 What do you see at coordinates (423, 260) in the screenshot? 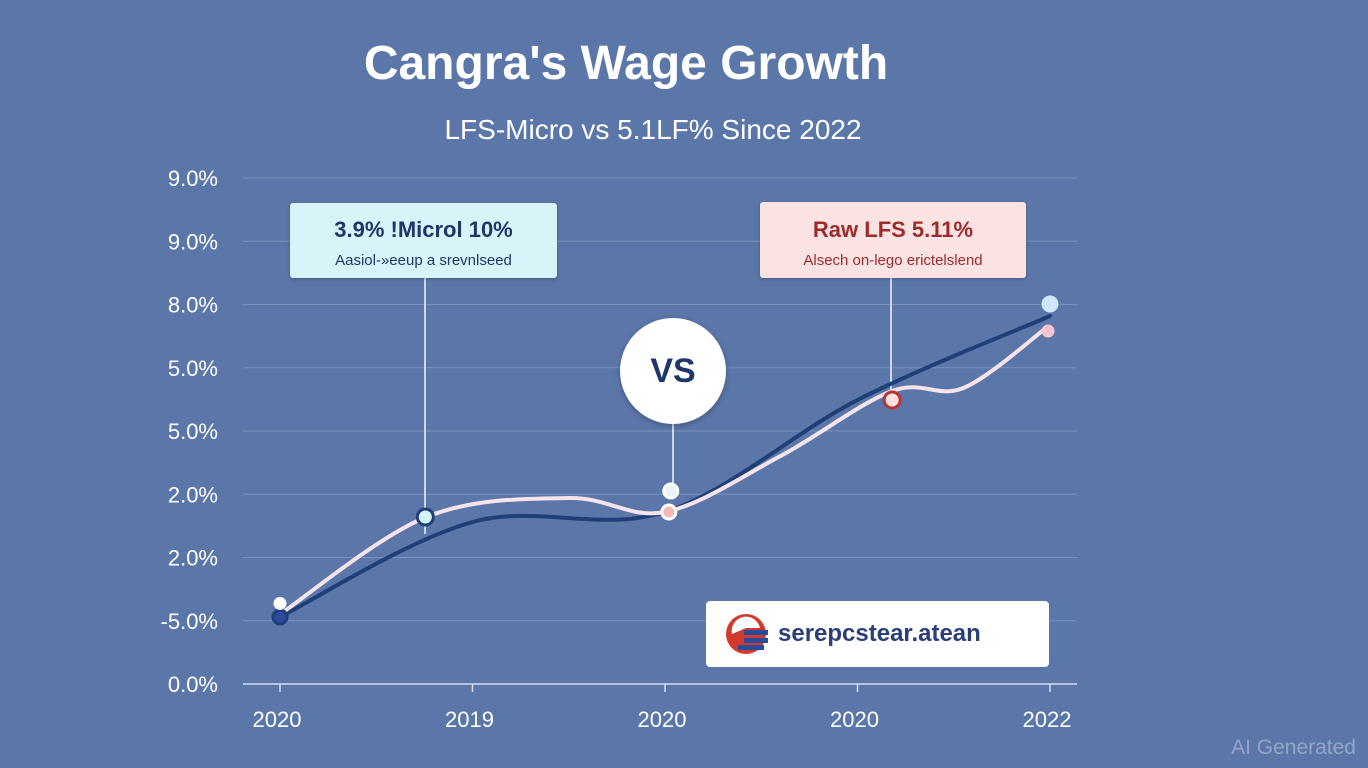
I see `callout-micro-text: Aasiol-»eeup a srevnlseed` at bounding box center [423, 260].